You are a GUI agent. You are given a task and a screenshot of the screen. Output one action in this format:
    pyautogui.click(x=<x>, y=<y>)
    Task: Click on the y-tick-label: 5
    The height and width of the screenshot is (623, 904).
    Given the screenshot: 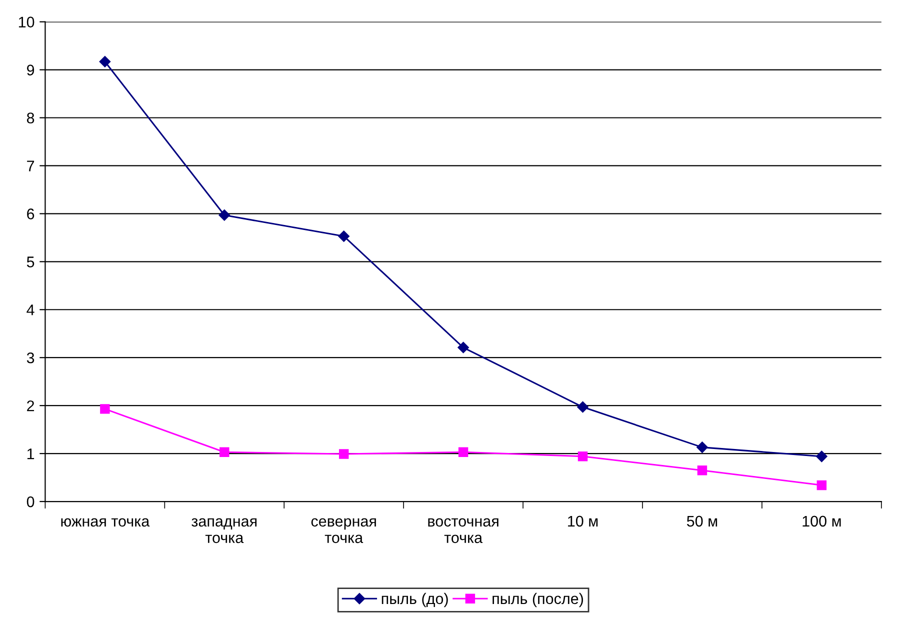 What is the action you would take?
    pyautogui.click(x=30, y=262)
    